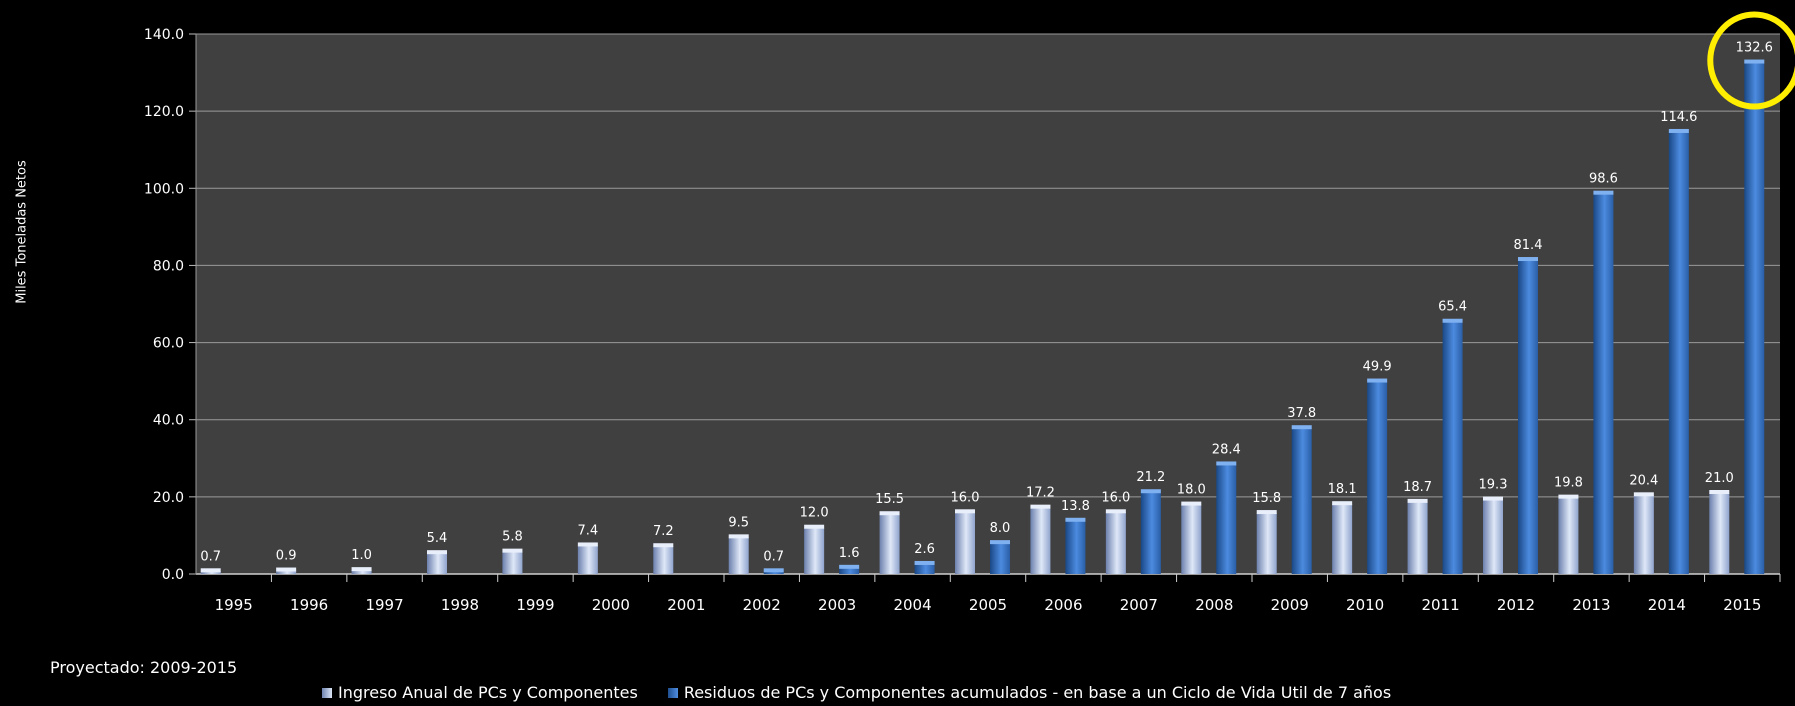 This screenshot has height=706, width=1795. Describe the element at coordinates (738, 522) in the screenshot. I see `data-label: 9.5` at that location.